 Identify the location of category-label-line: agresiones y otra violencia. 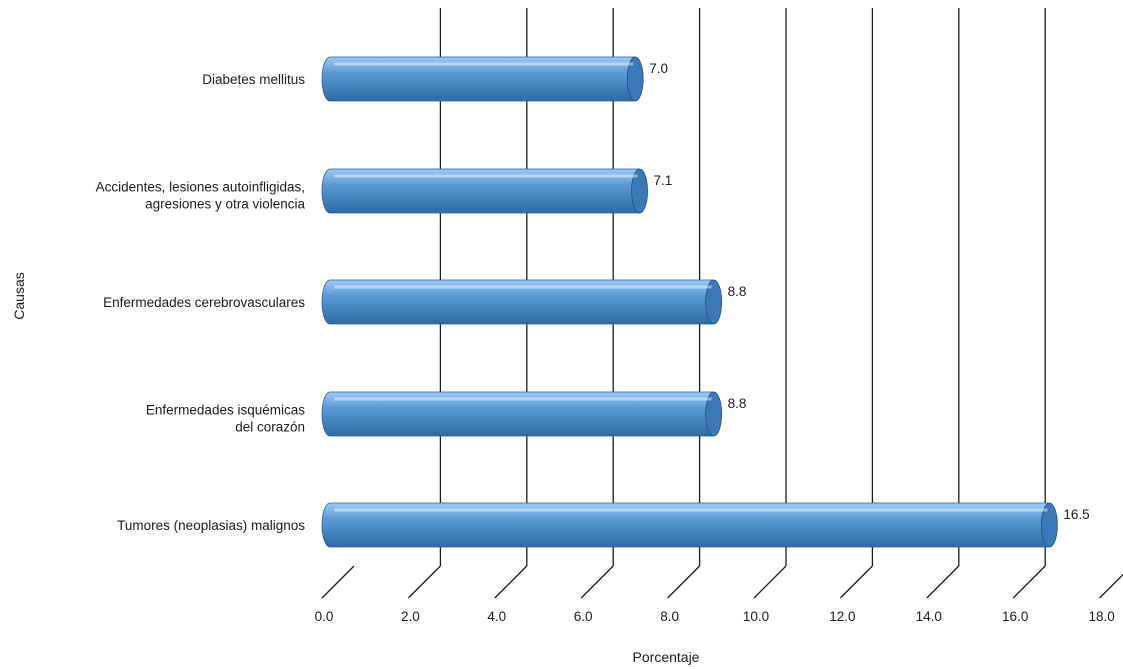
(225, 204).